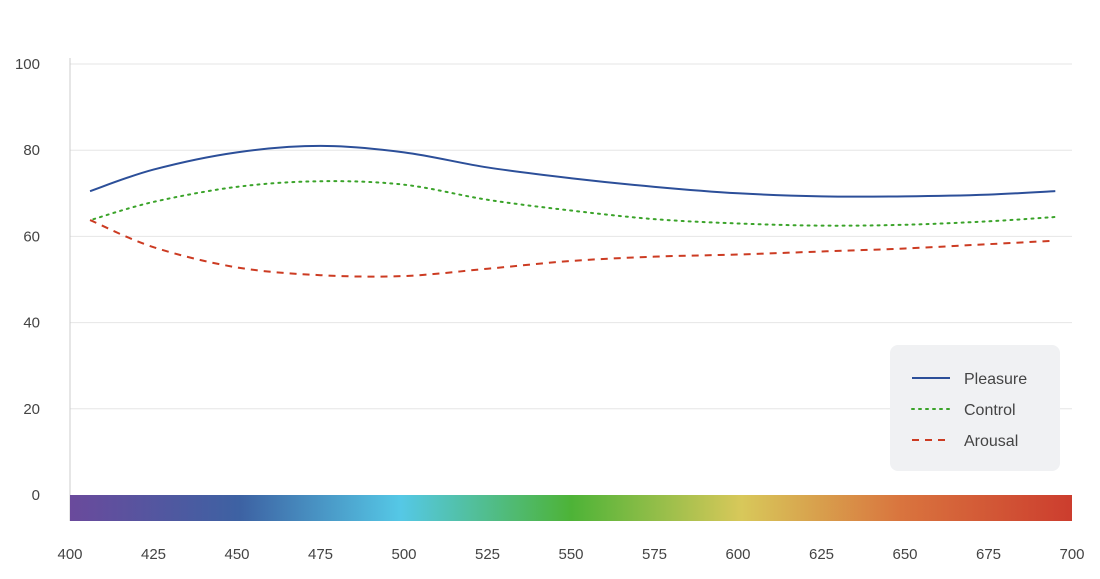  I want to click on x-tick-label: 650, so click(904, 554).